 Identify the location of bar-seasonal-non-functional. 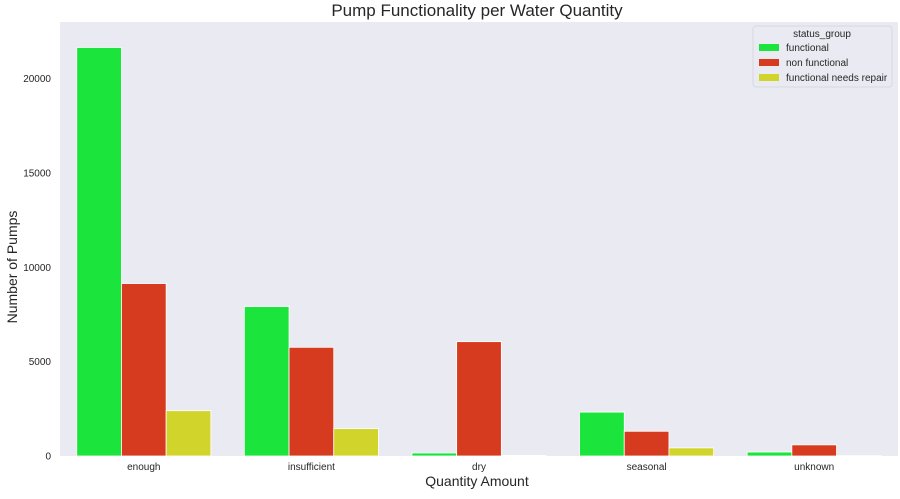
(646, 443).